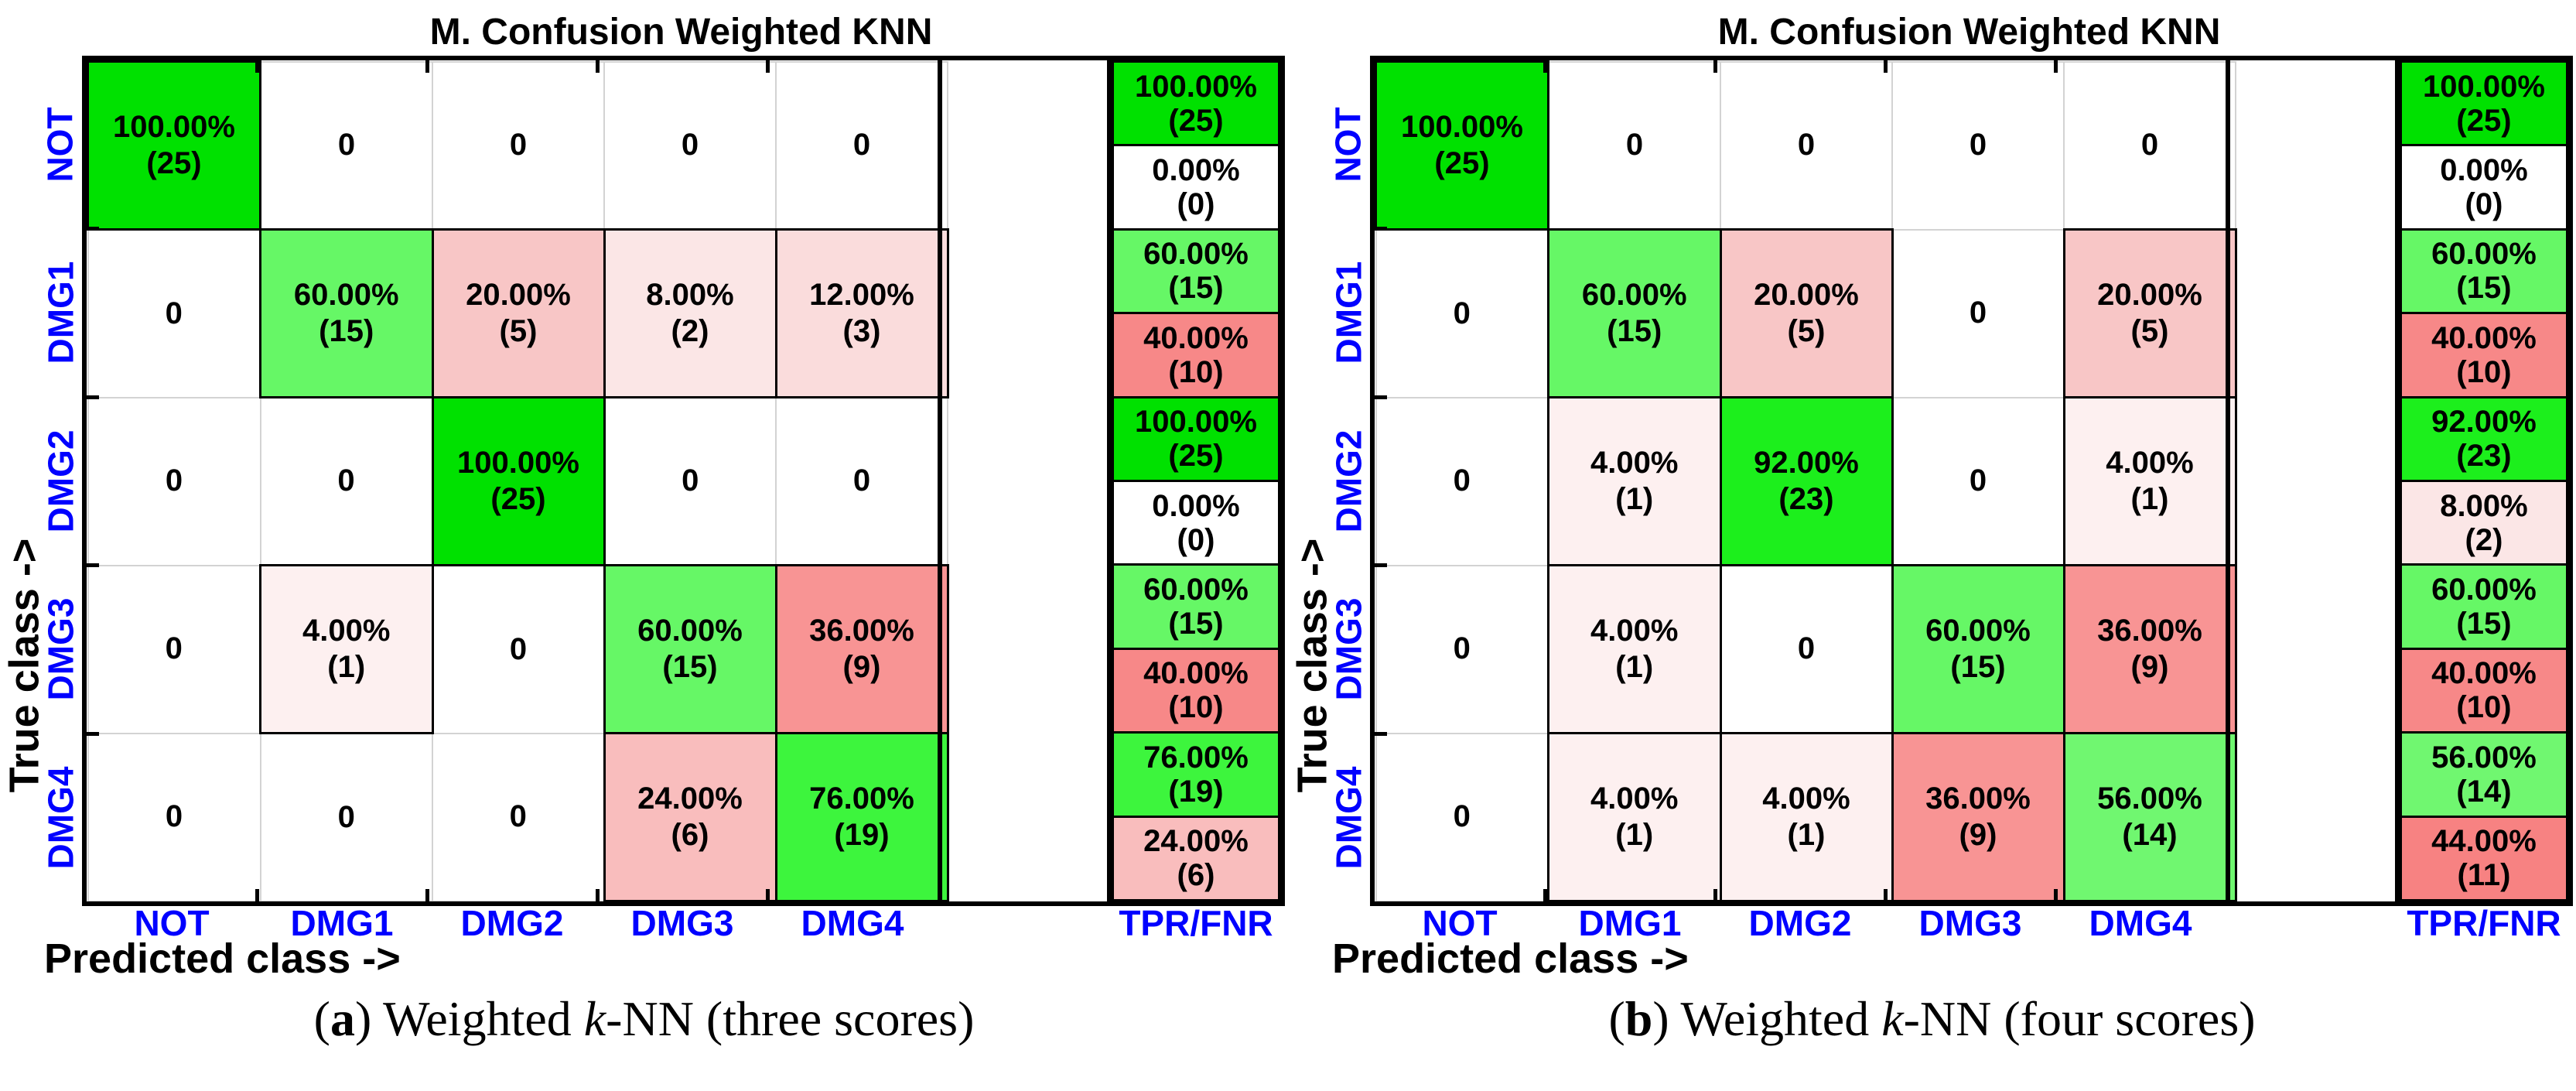 The width and height of the screenshot is (2576, 1091). I want to click on caption-mid-text: ) Weighted, so click(469, 1018).